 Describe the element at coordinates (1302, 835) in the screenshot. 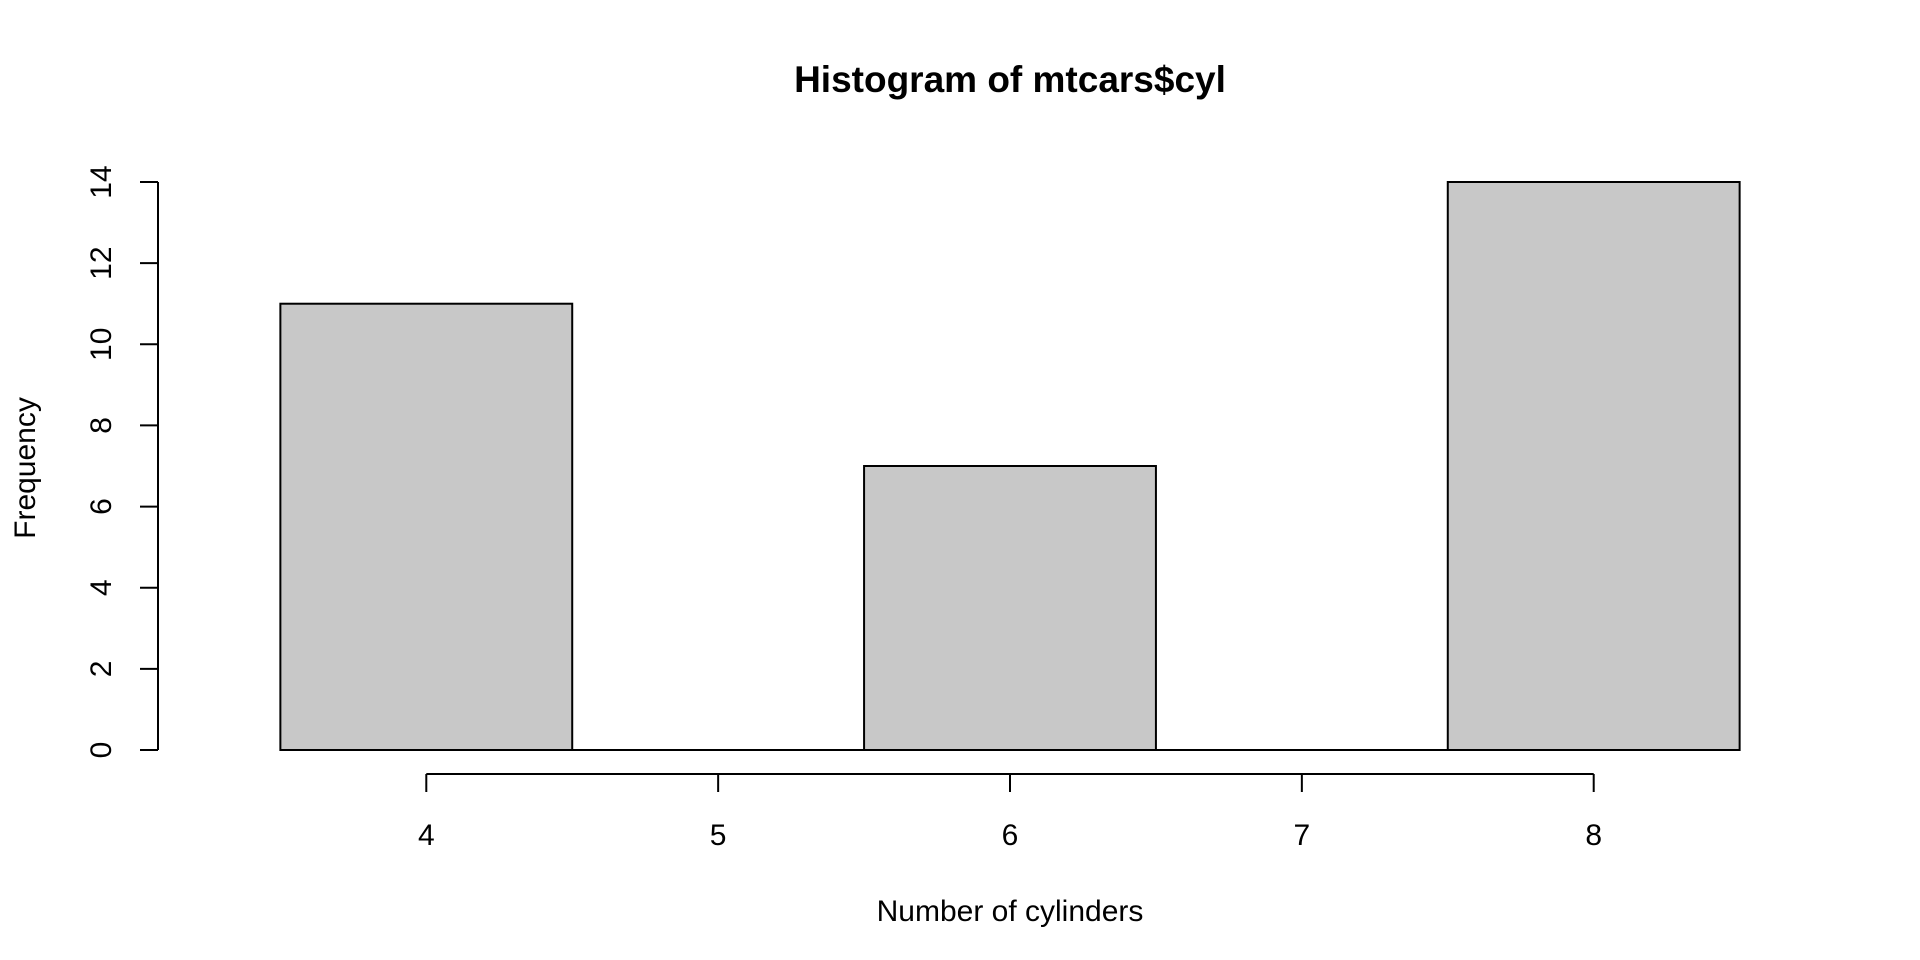

I see `x-tick-label: 7` at that location.